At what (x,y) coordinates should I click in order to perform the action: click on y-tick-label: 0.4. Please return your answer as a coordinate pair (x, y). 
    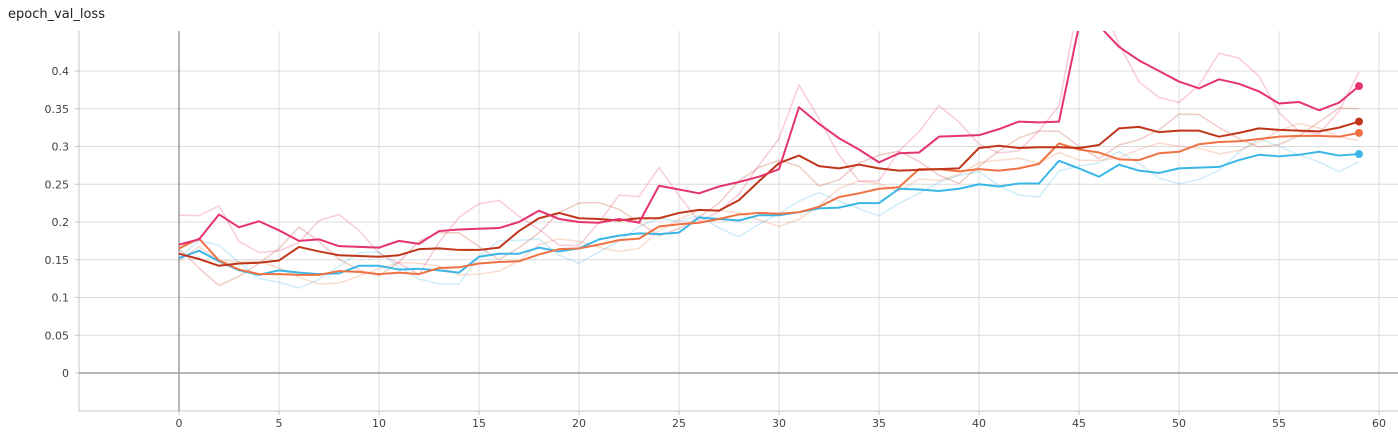
    Looking at the image, I should click on (61, 71).